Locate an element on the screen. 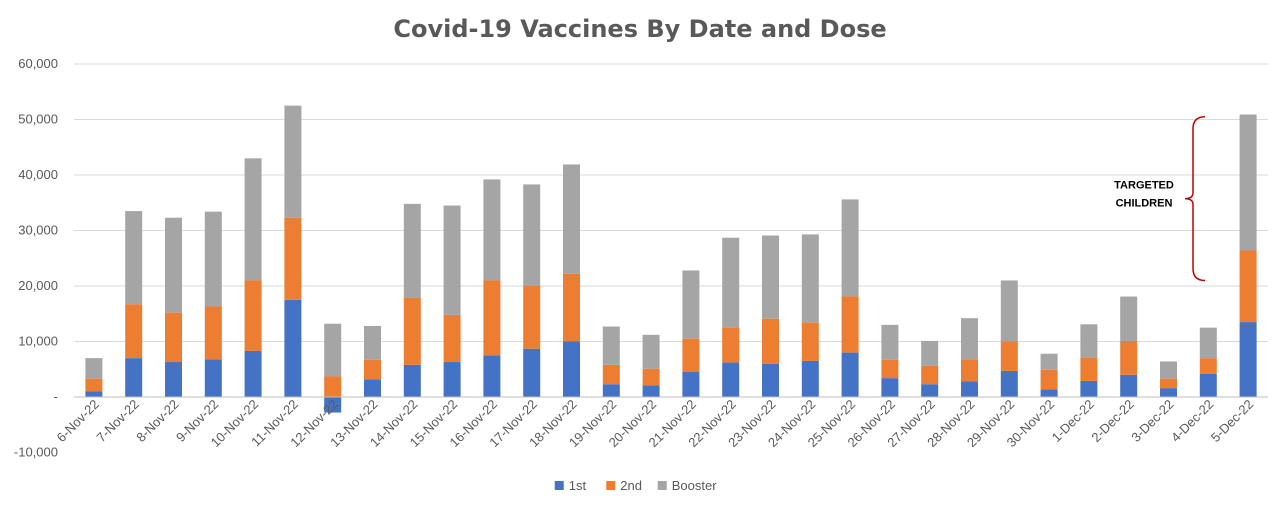  legend: 1st 2nd Booster is located at coordinates (635, 485).